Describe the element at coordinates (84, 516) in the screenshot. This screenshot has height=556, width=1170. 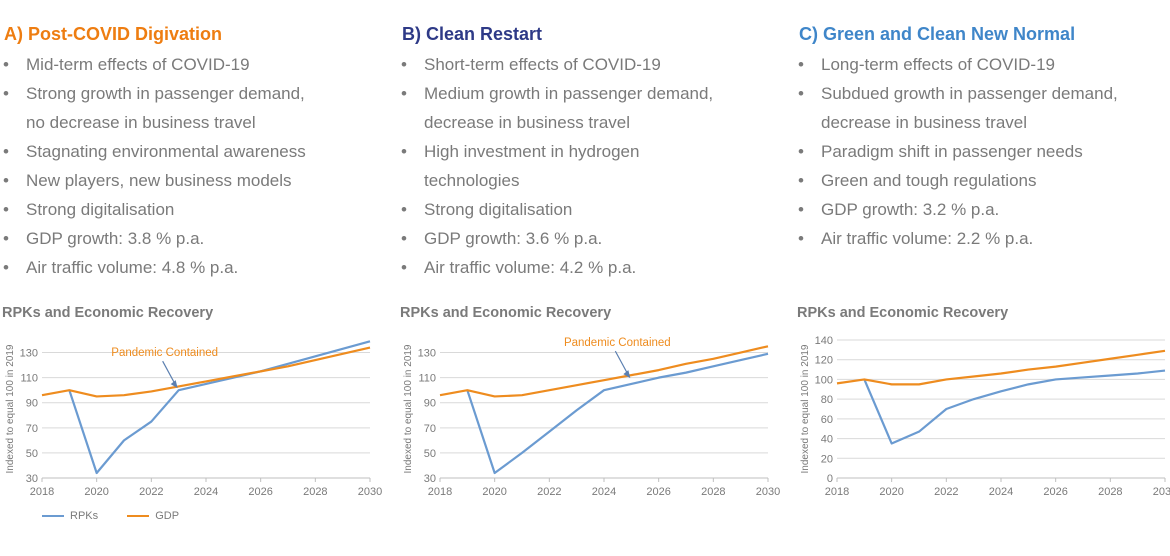
I see `legend-label-rpks: RPKs` at that location.